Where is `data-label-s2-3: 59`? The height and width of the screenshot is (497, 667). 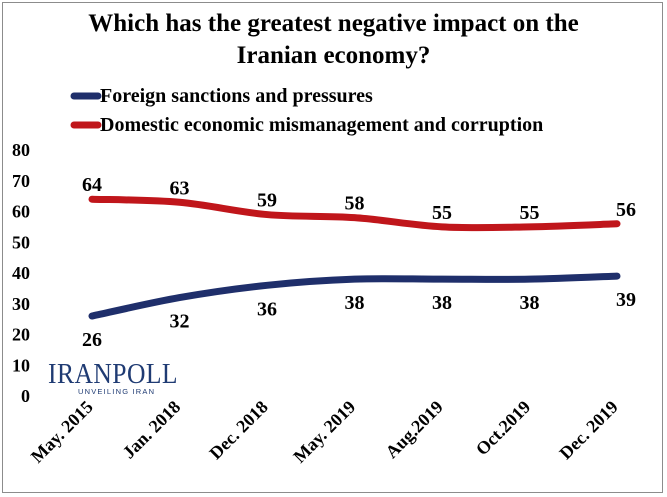 data-label-s2-3: 59 is located at coordinates (267, 201).